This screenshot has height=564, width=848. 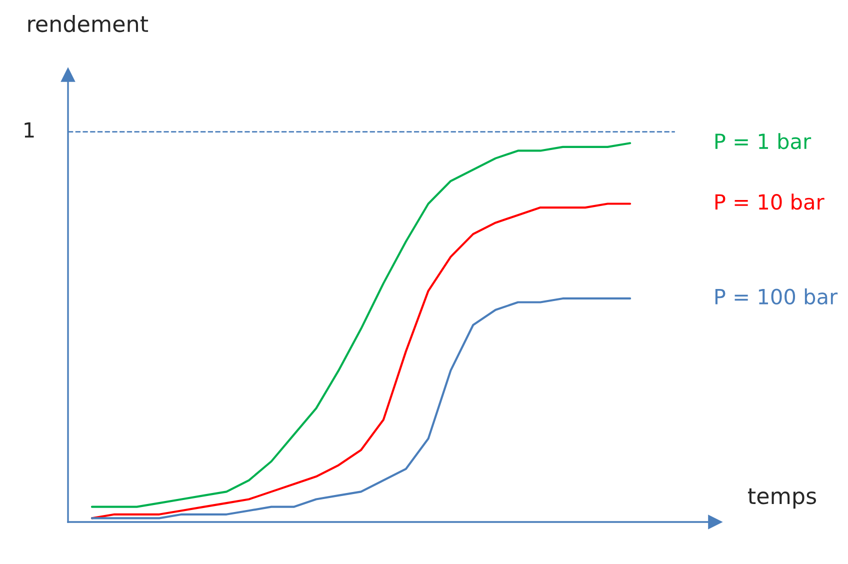 What do you see at coordinates (782, 498) in the screenshot?
I see `x-axis-title: temps` at bounding box center [782, 498].